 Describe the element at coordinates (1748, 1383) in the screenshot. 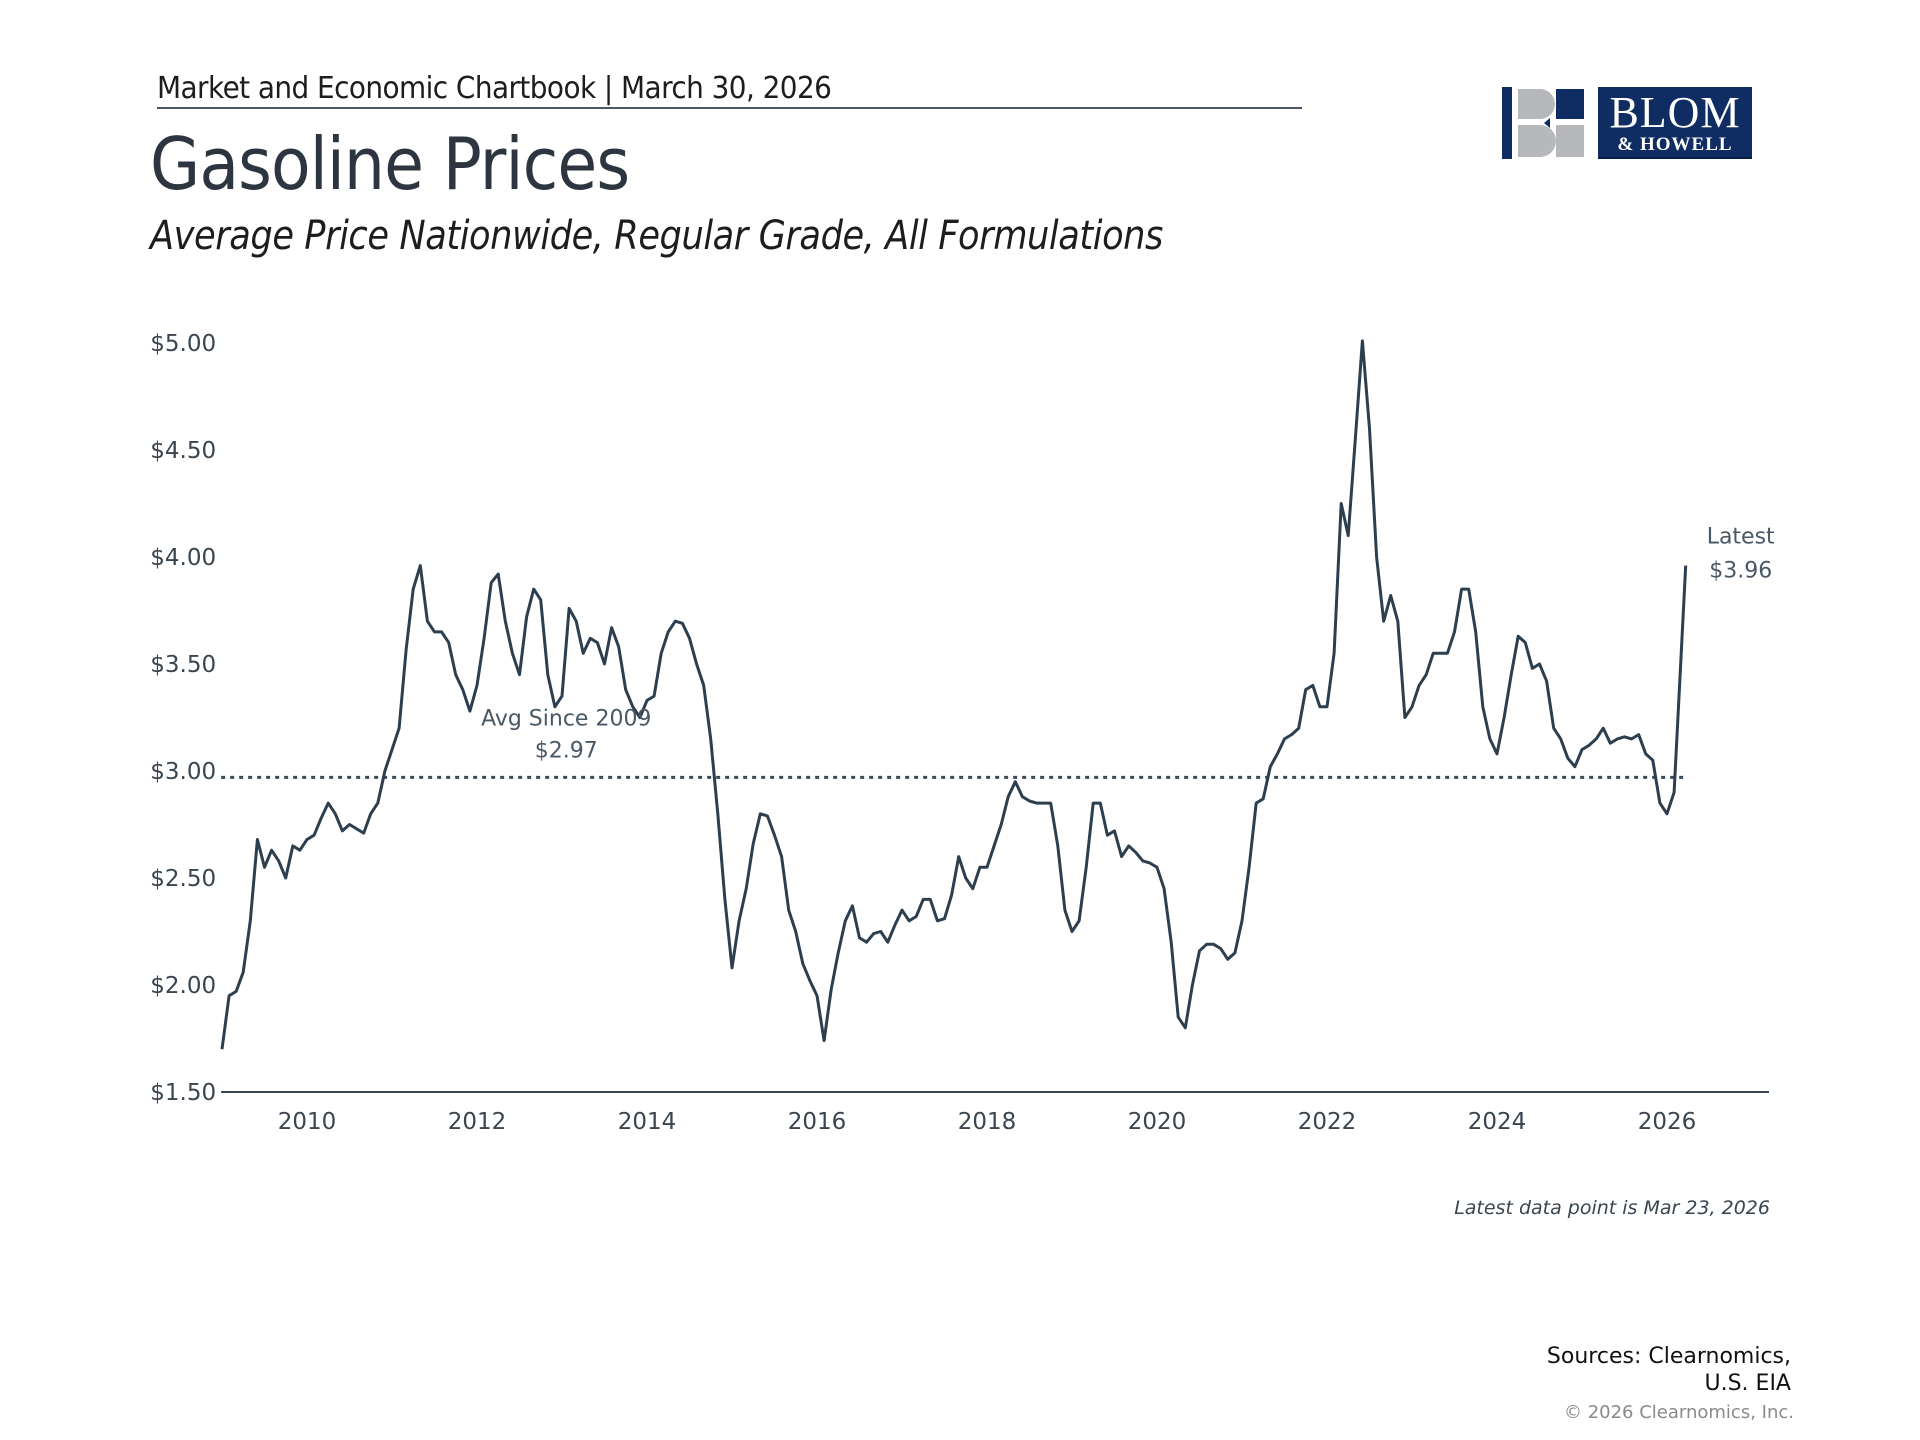

I see `sources-line2: U.S. EIA` at that location.